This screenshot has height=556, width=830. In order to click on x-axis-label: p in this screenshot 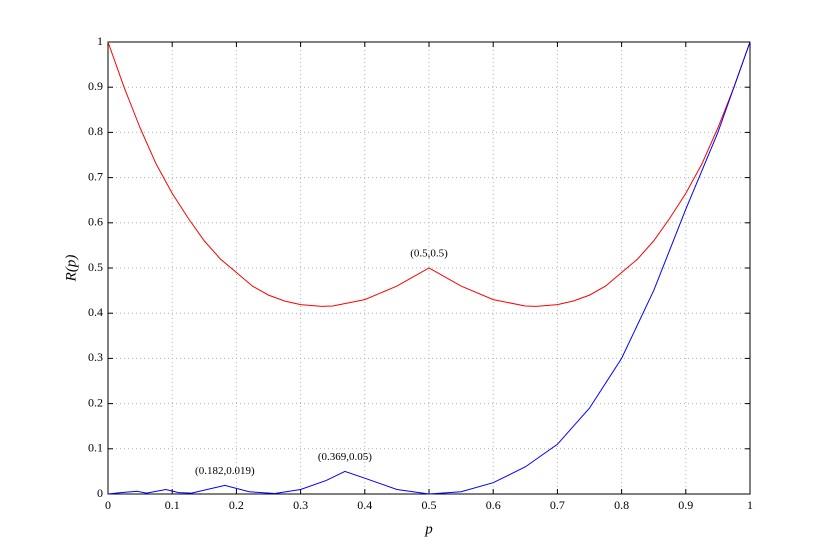, I will do `click(428, 529)`.